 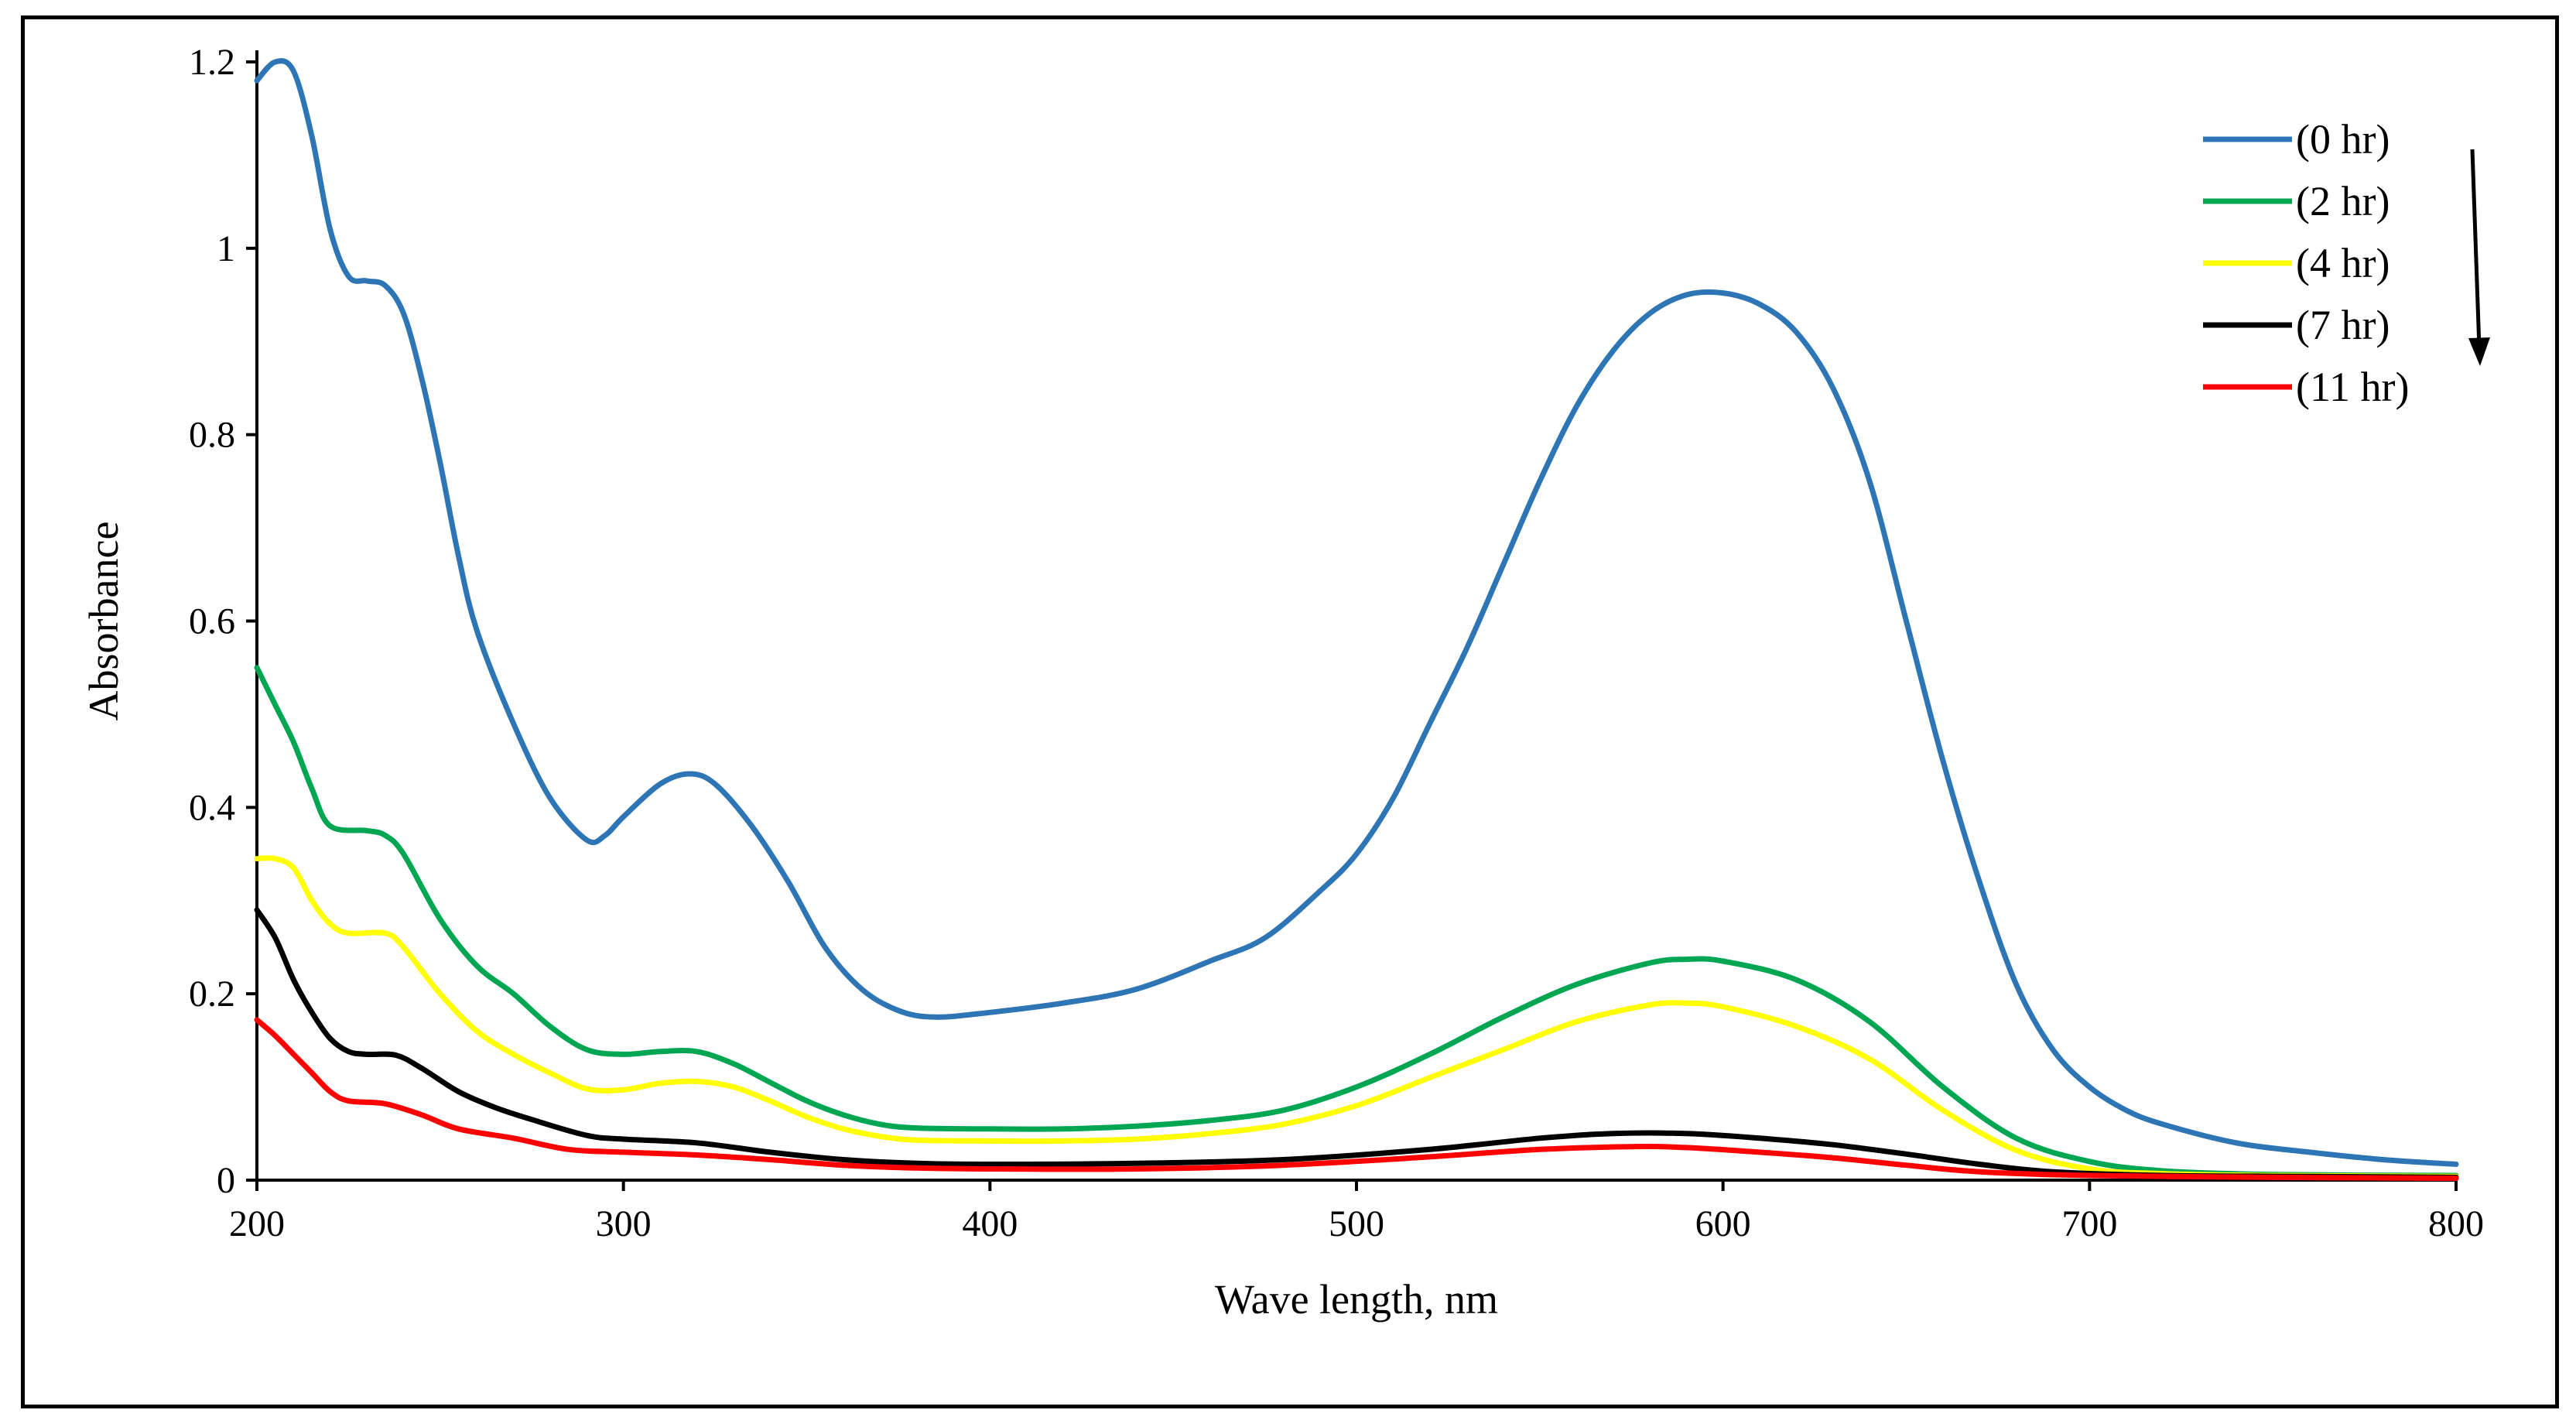 I want to click on x-tick-label: 300, so click(x=624, y=1223).